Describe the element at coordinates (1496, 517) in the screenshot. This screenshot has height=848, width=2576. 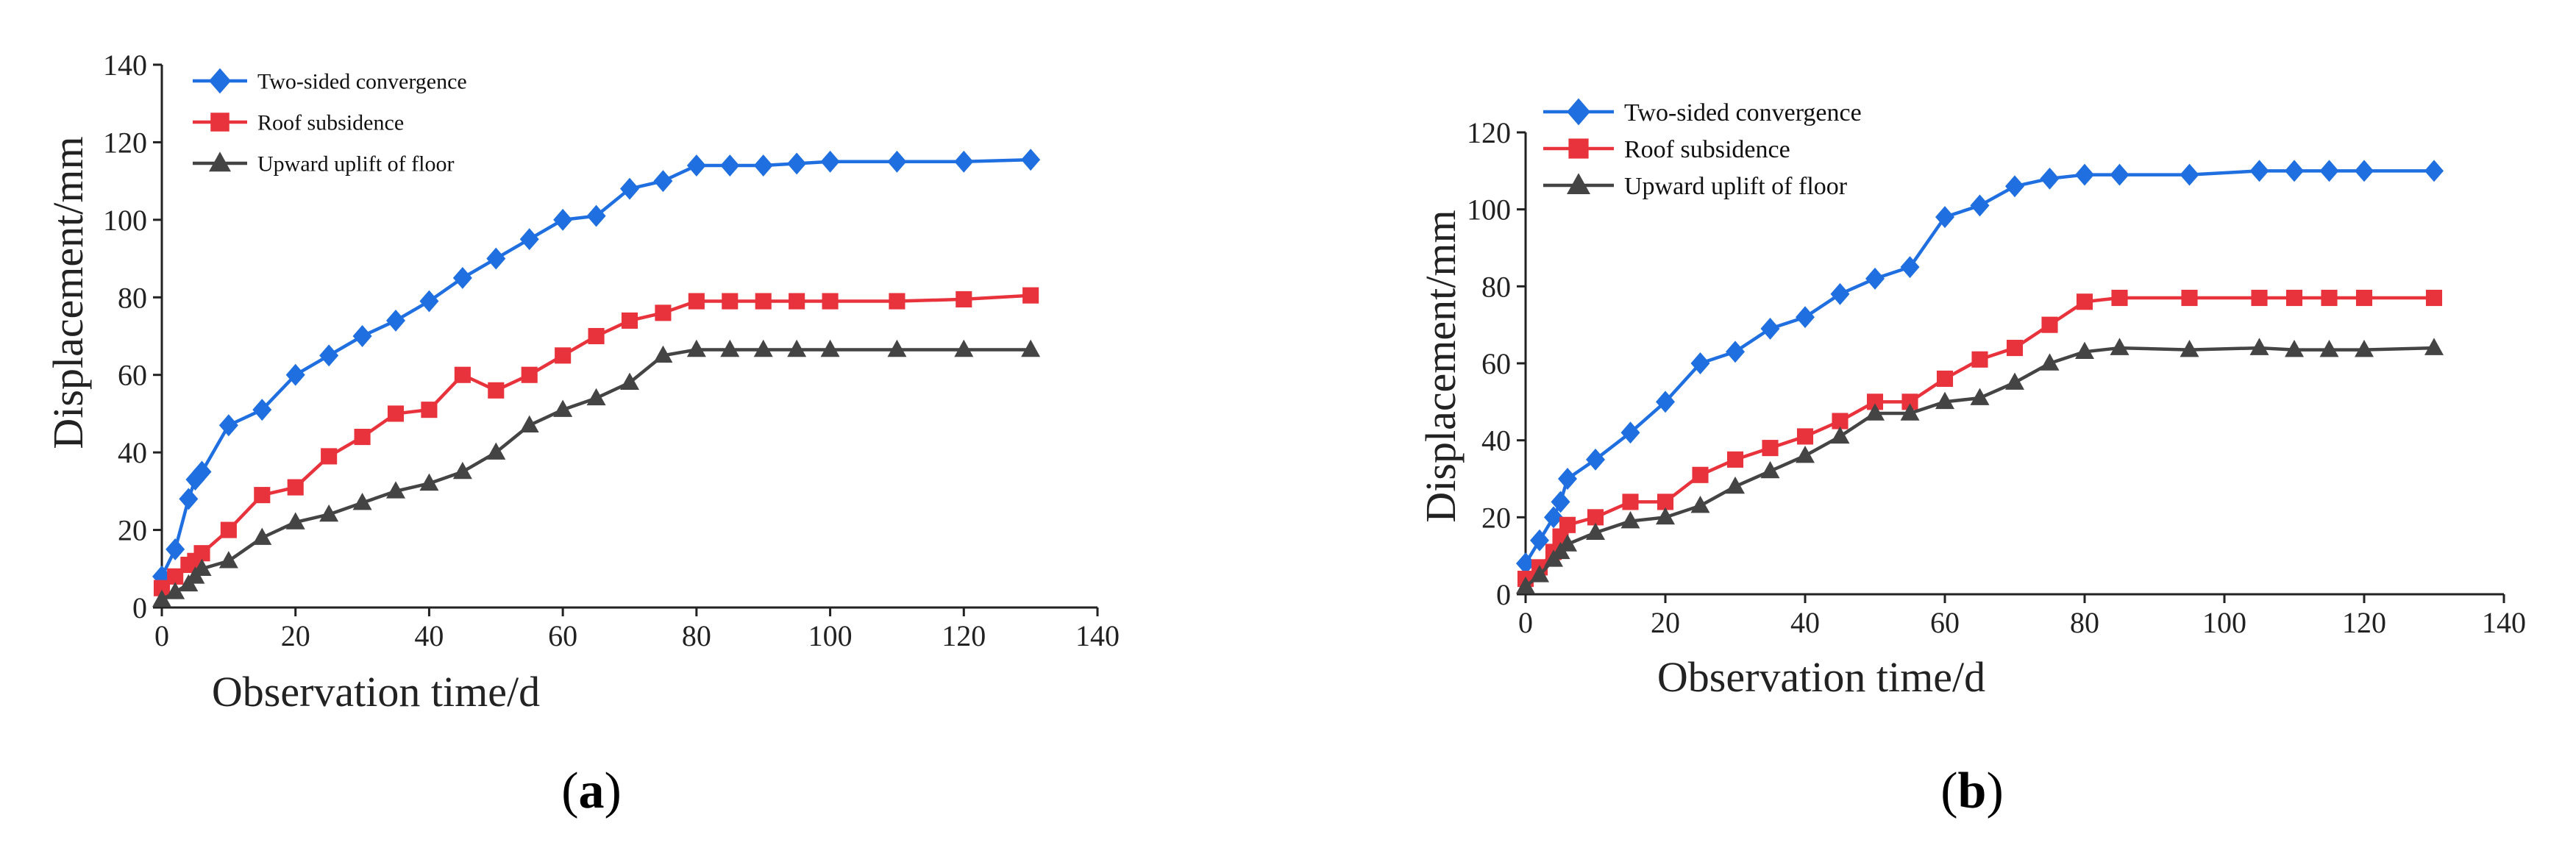
I see `panel-b-y-tick-label: 20` at that location.